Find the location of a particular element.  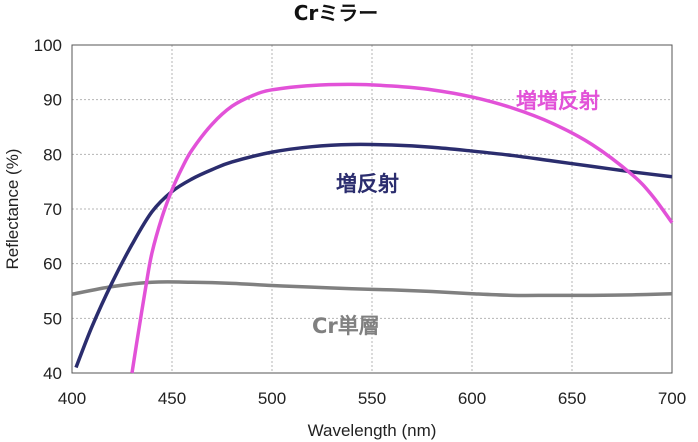

y-tick-label: 70 is located at coordinates (52, 209).